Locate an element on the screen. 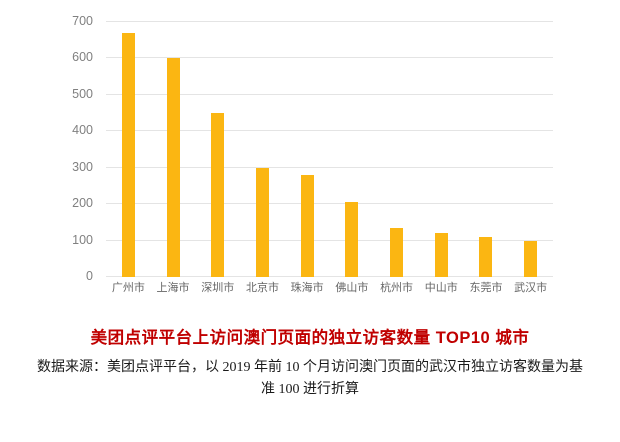 The height and width of the screenshot is (442, 620). x-axis-label-中山市: 中山市 is located at coordinates (441, 288).